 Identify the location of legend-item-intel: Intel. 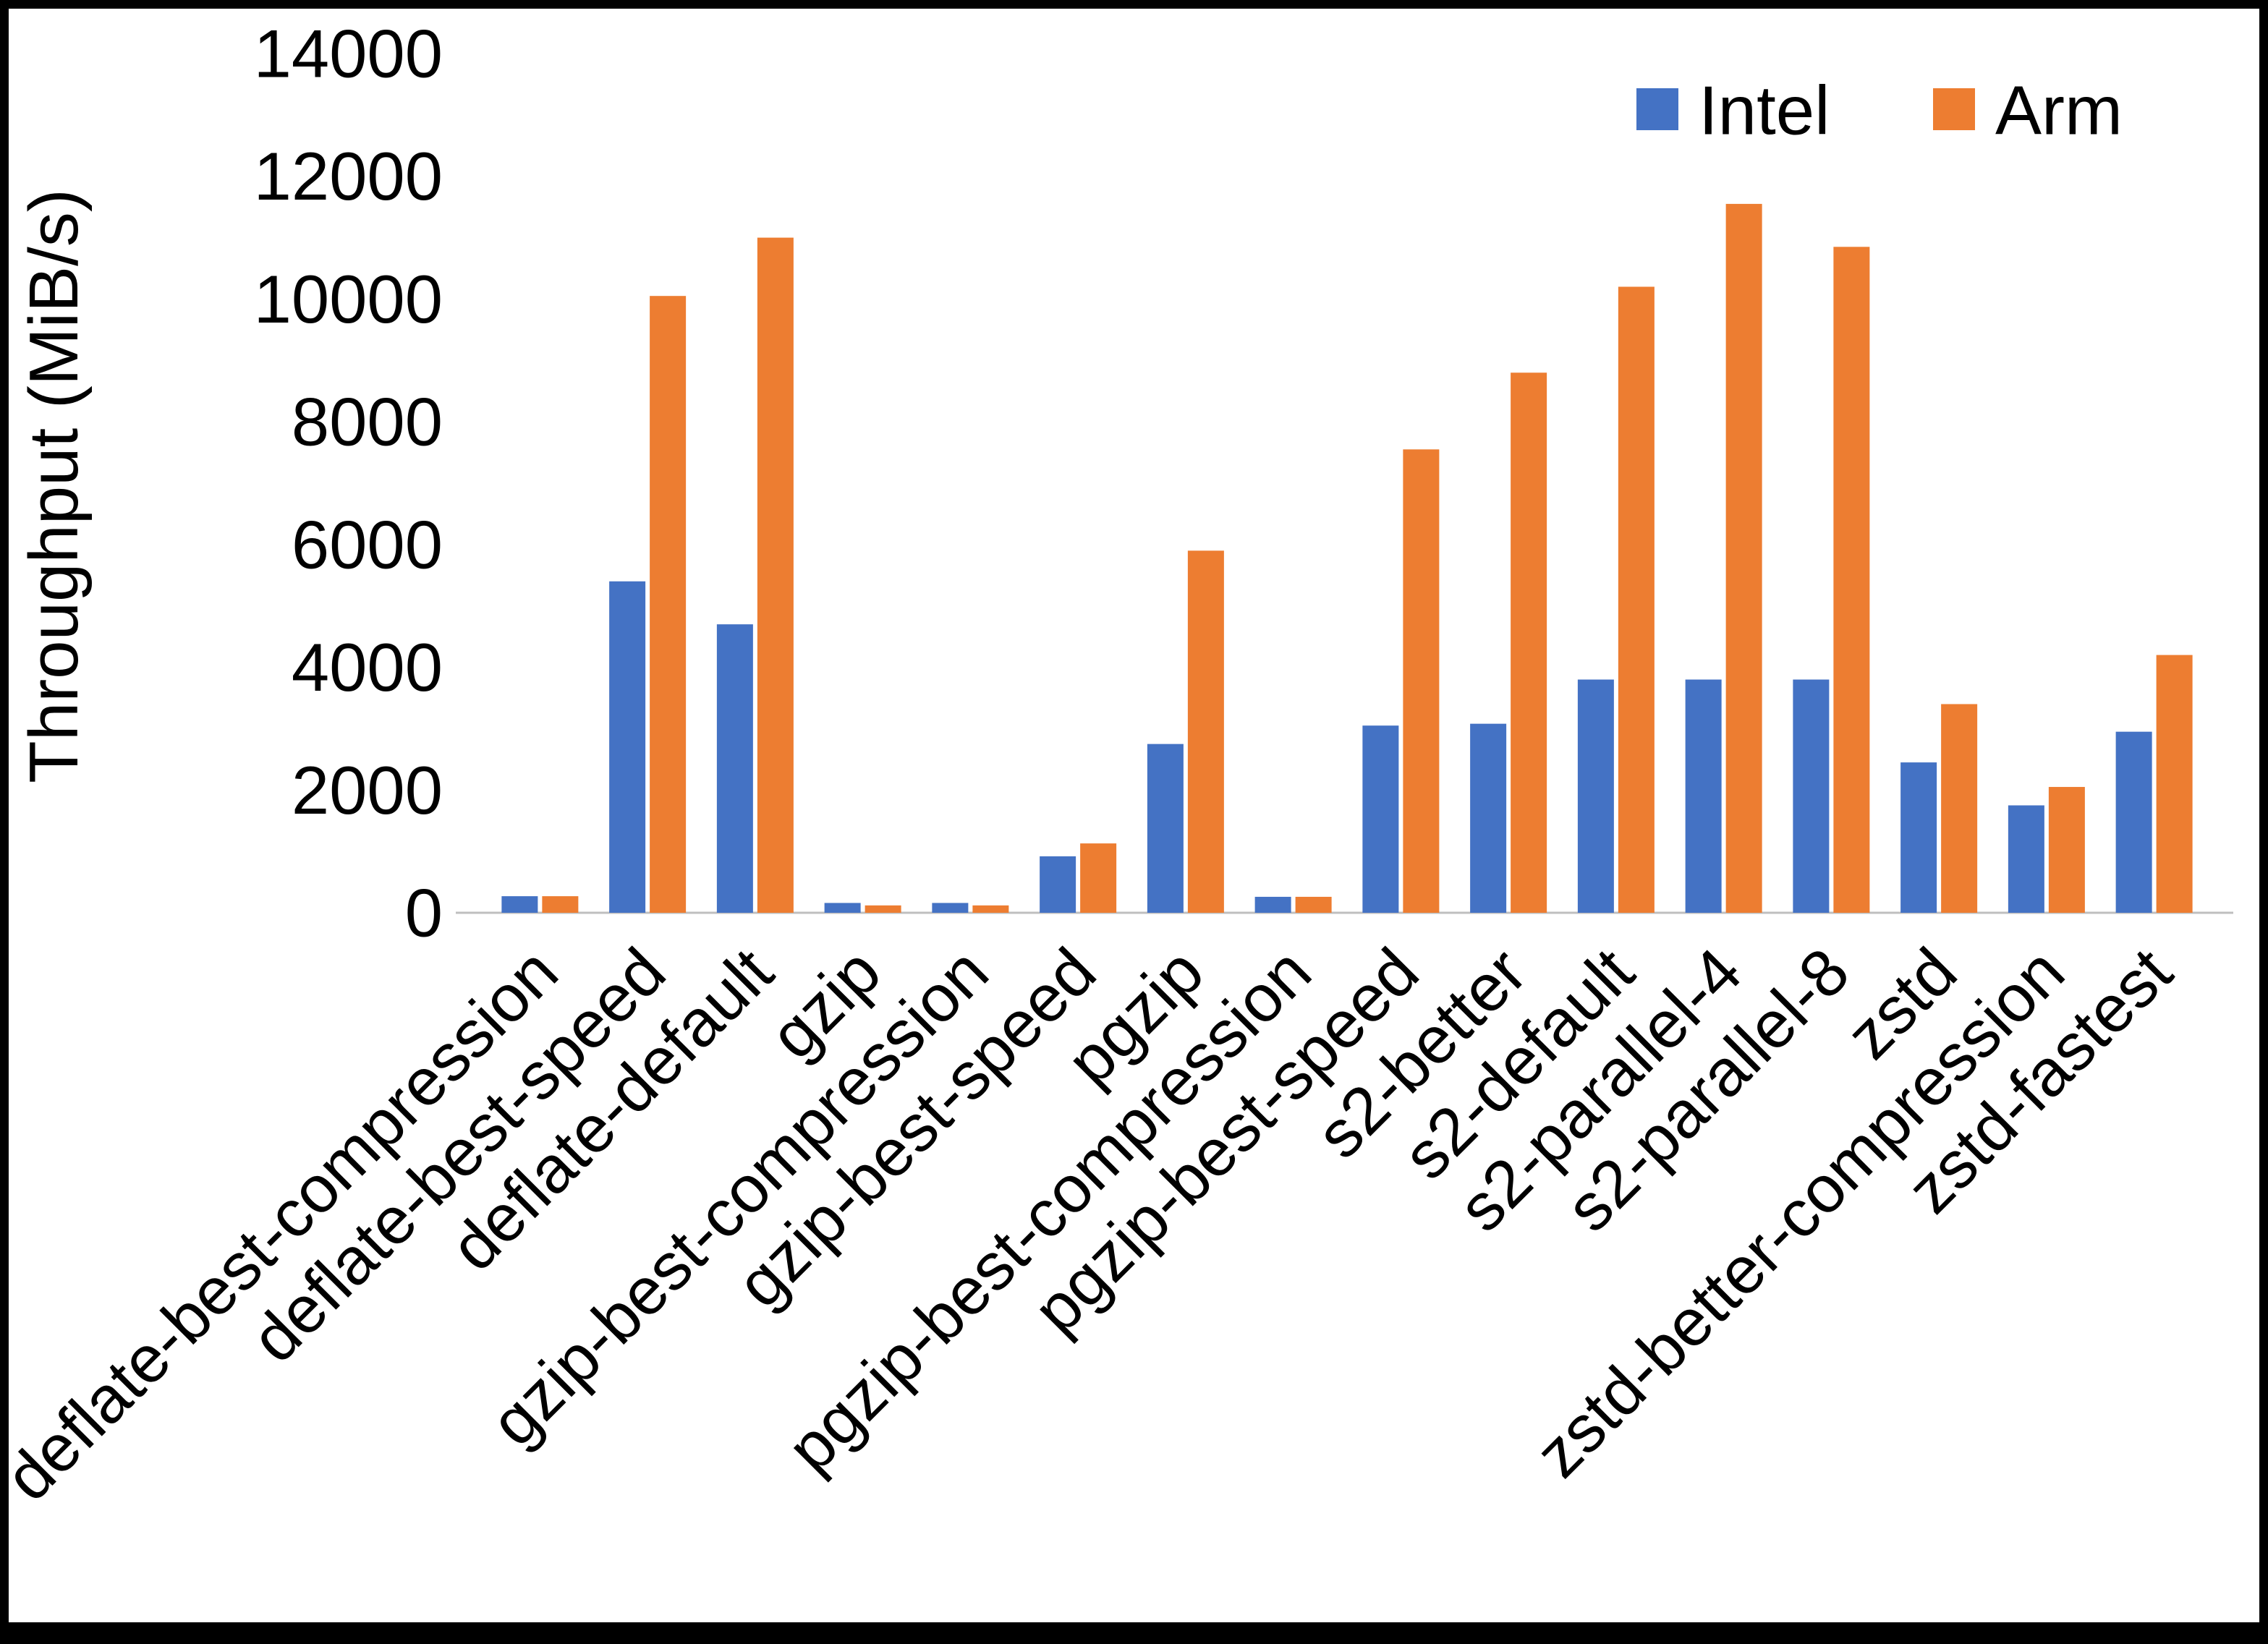
(1733, 111).